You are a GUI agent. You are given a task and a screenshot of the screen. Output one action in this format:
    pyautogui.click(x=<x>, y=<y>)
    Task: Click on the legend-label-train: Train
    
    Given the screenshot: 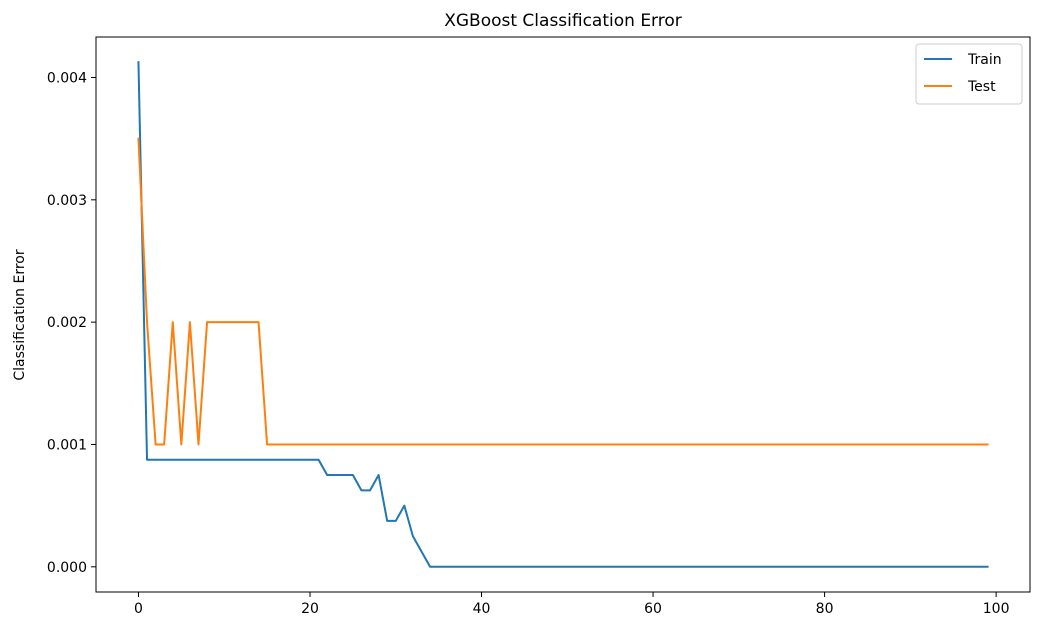 What is the action you would take?
    pyautogui.click(x=984, y=60)
    